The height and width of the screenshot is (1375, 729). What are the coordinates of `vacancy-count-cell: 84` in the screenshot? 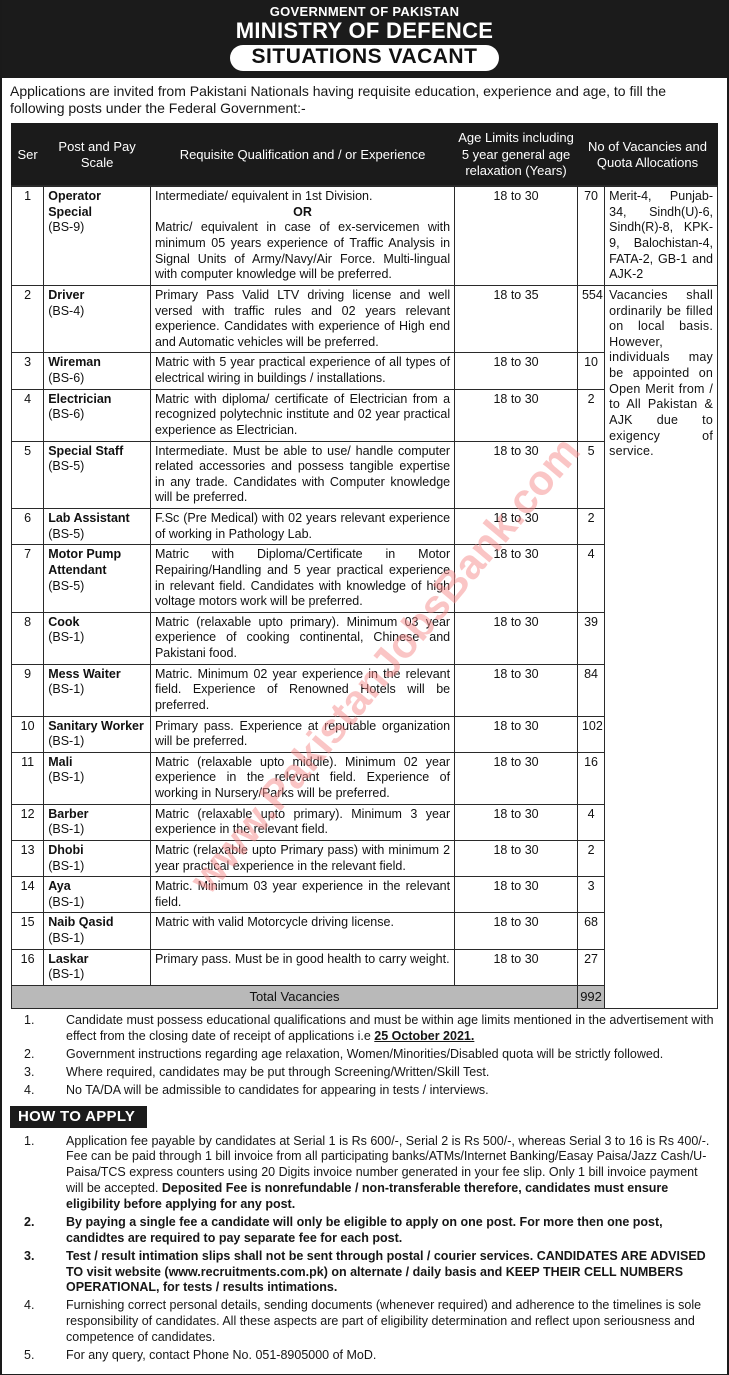 It's located at (591, 690).